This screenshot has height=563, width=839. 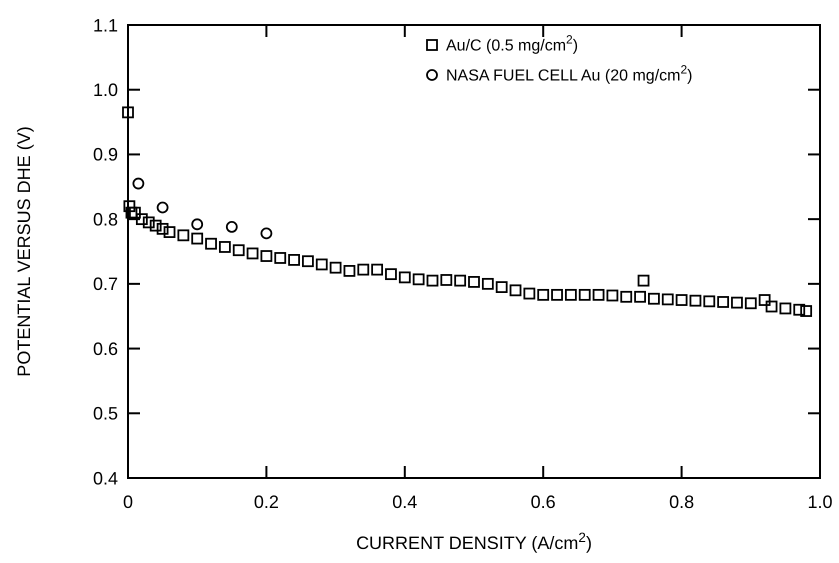 I want to click on y-tick-label: 0.8, so click(x=105, y=219).